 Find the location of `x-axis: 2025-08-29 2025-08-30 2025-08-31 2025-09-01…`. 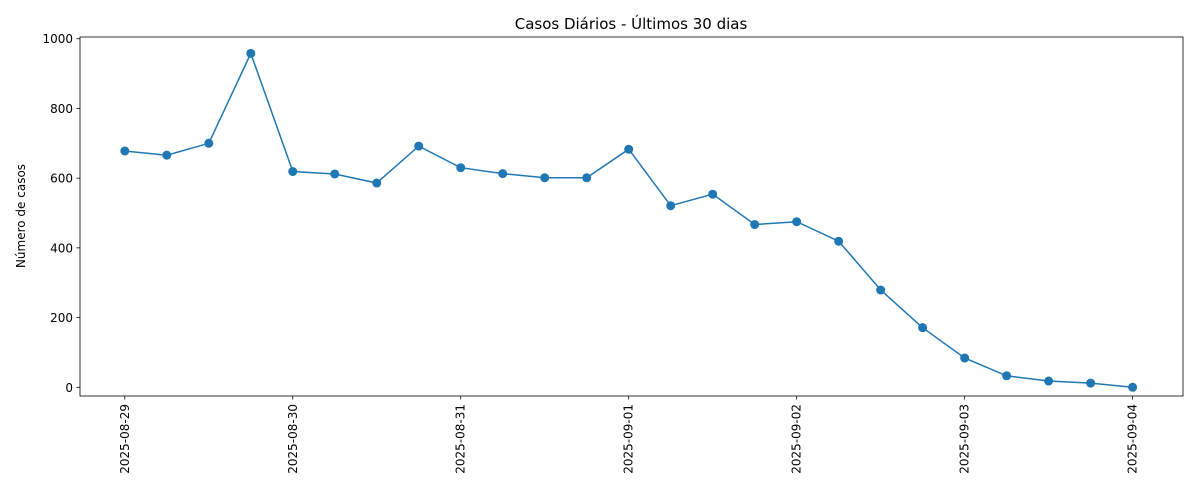

x-axis: 2025-08-29 2025-08-30 2025-08-31 2025-09-01… is located at coordinates (629, 435).